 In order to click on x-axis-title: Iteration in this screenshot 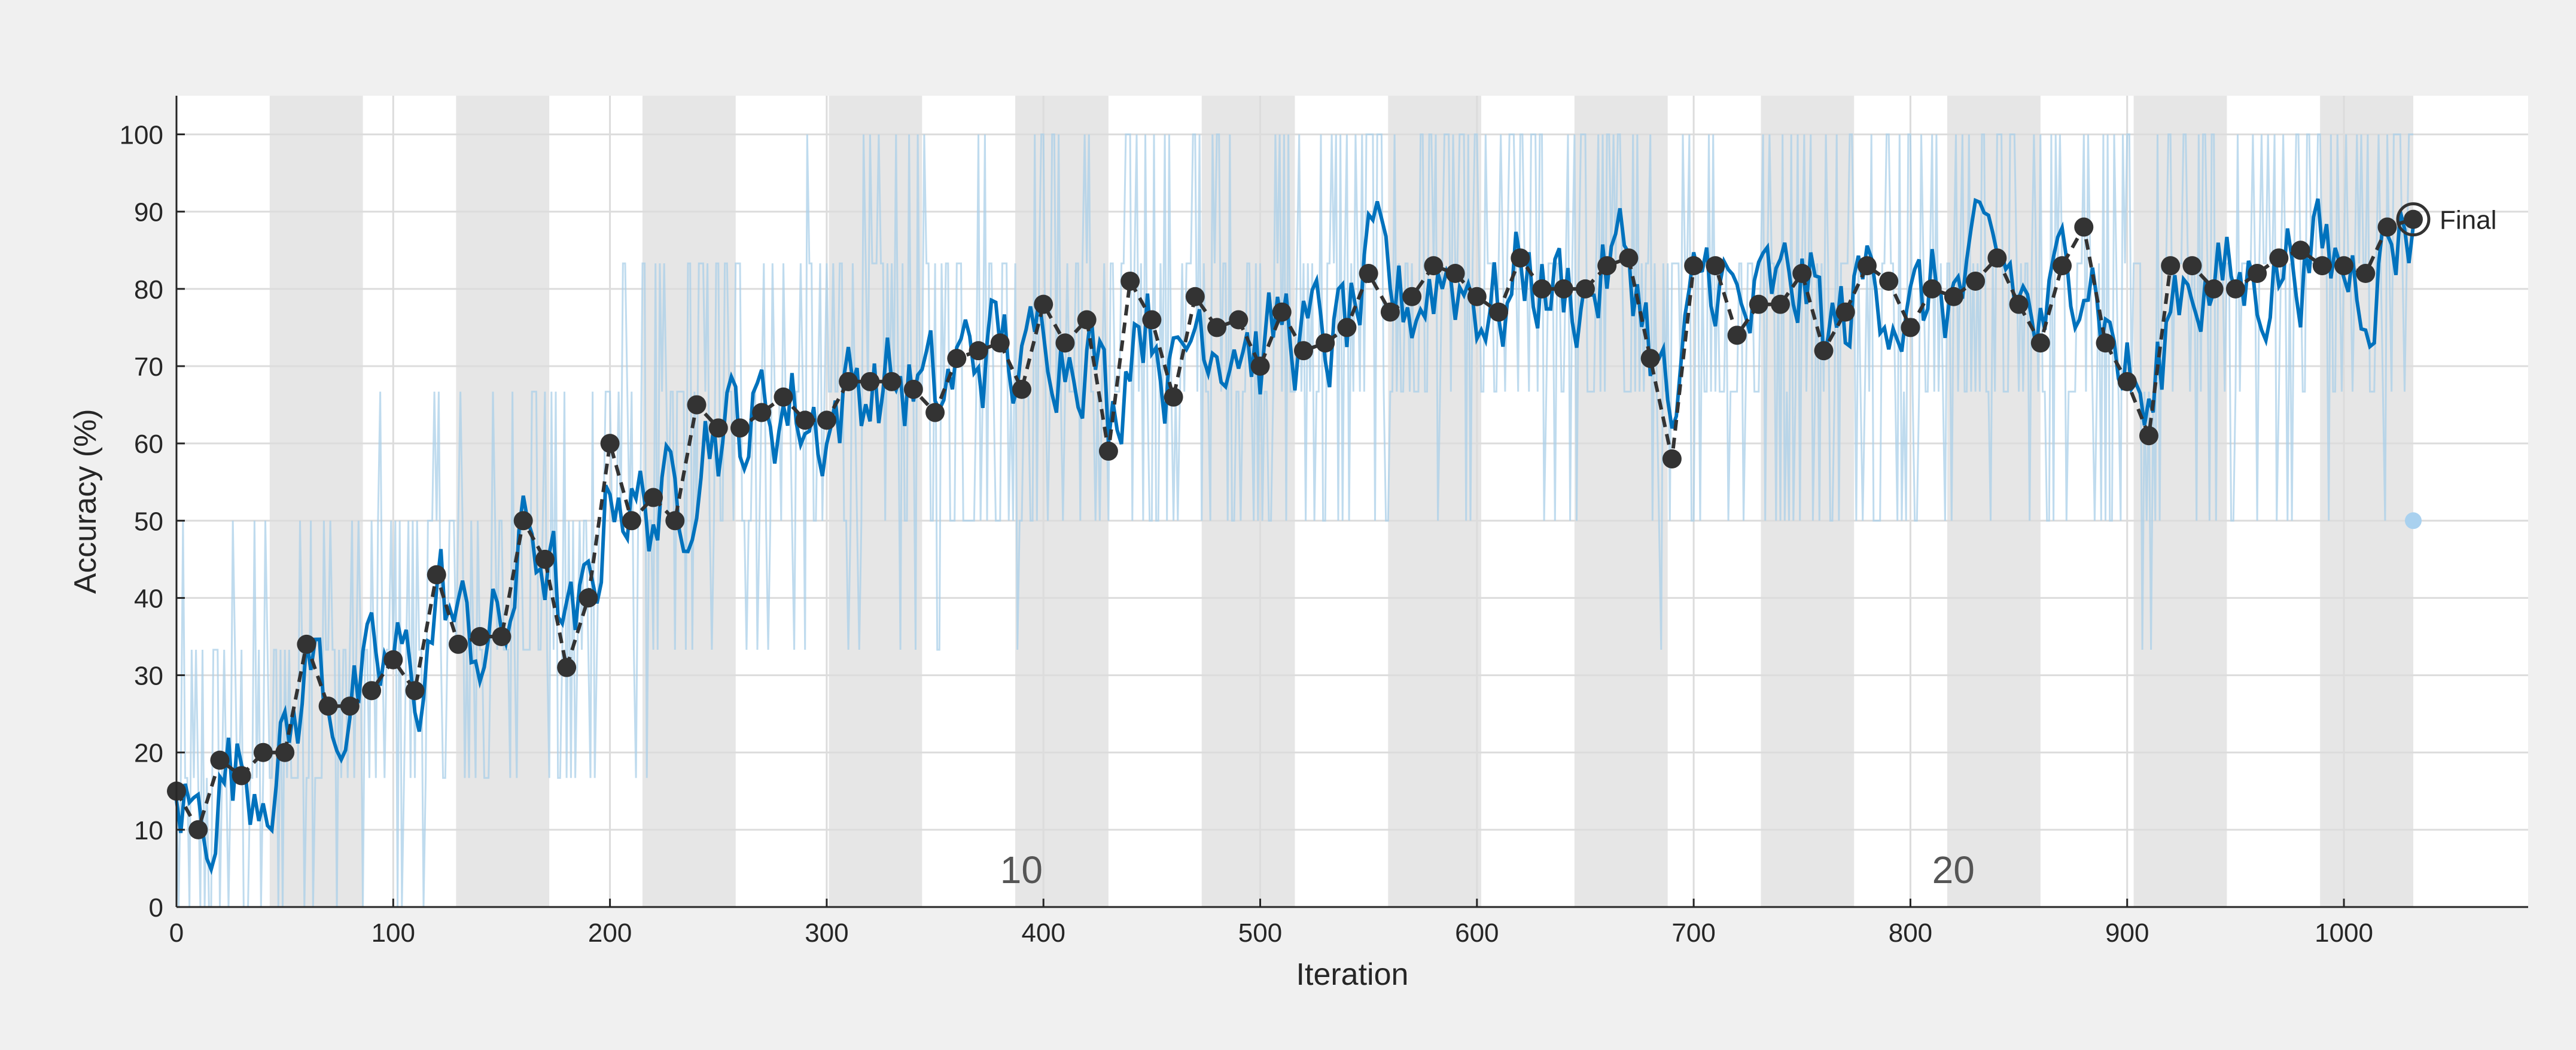, I will do `click(1352, 974)`.